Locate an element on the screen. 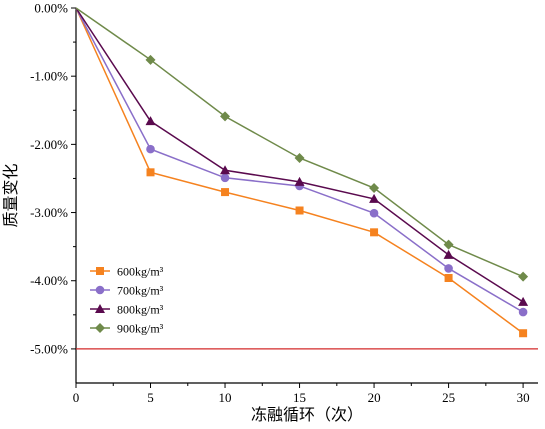 Image resolution: width=545 pixels, height=429 pixels. legend-item: 700kg/m³ is located at coordinates (127, 291).